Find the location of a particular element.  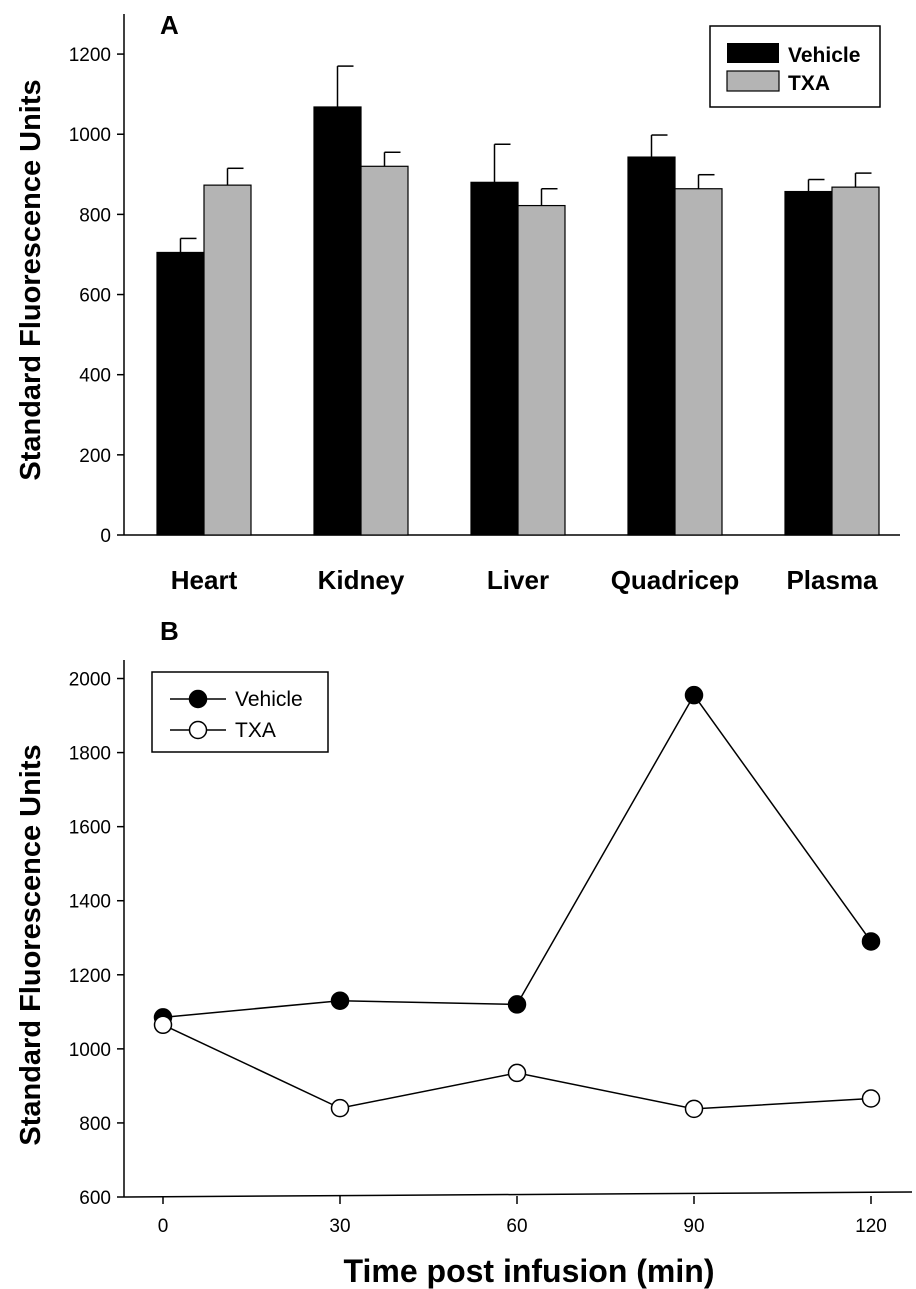

legend-swatch-vehicle is located at coordinates (753, 53).